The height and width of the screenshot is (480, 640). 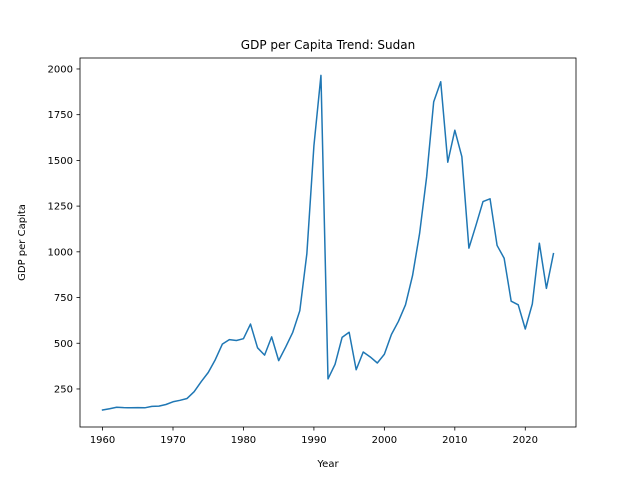 What do you see at coordinates (63, 298) in the screenshot?
I see `y-tick-label: 750` at bounding box center [63, 298].